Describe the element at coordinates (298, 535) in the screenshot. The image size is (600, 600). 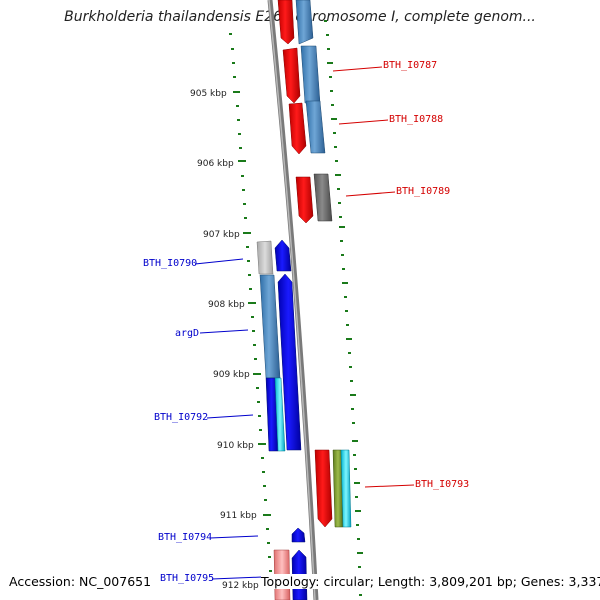
I see `gene-bth-i0794` at that location.